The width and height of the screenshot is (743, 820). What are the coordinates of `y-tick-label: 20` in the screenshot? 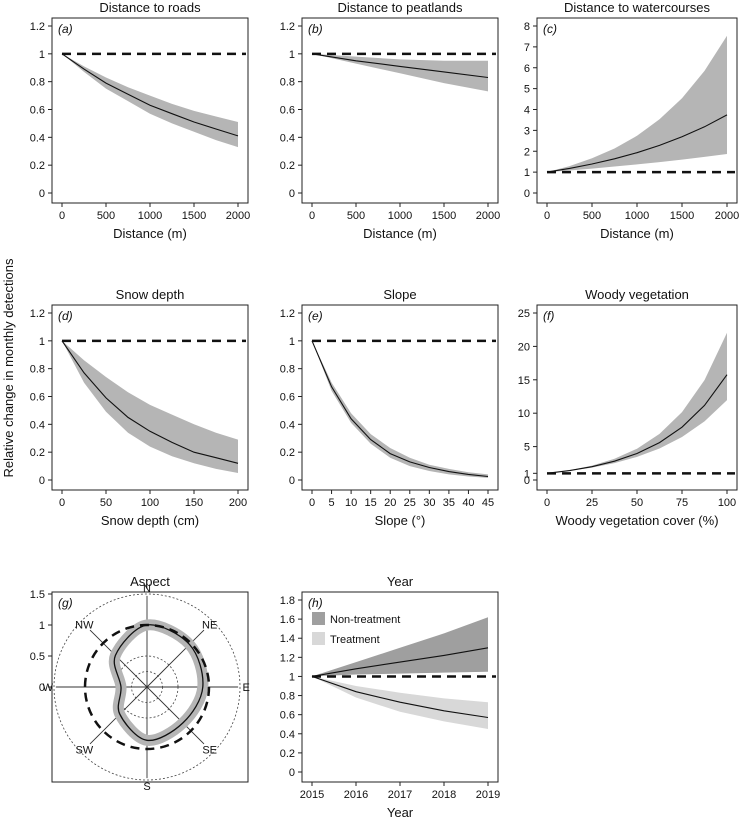 It's located at (524, 347).